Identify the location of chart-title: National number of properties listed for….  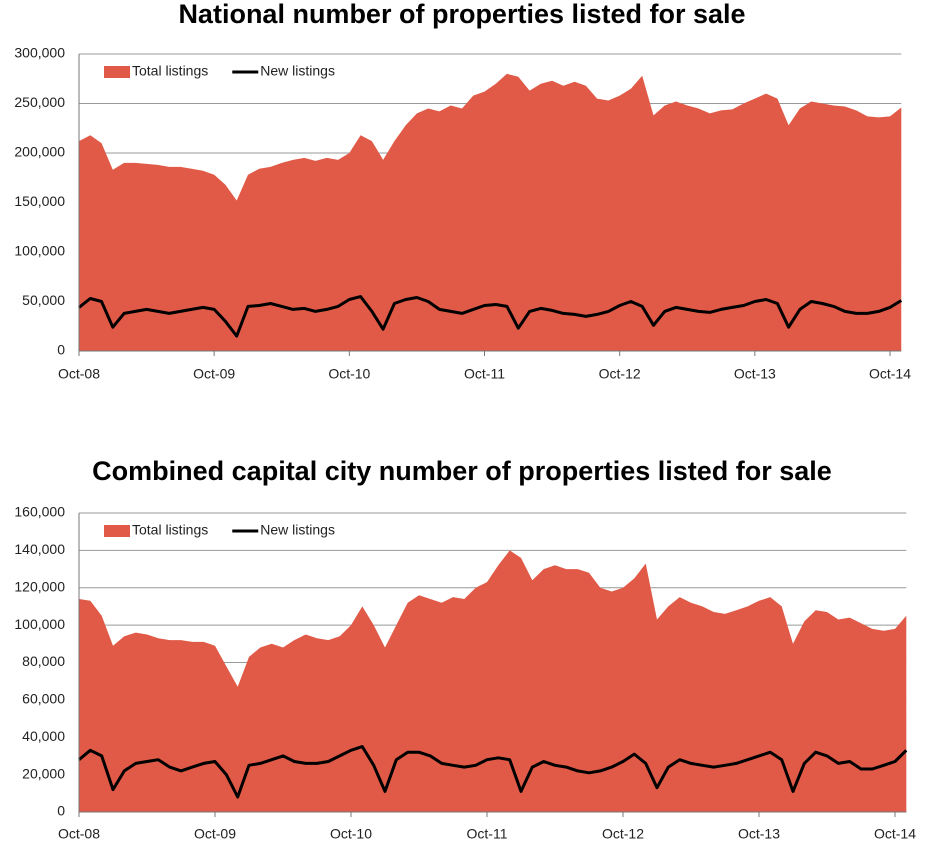
(461, 14).